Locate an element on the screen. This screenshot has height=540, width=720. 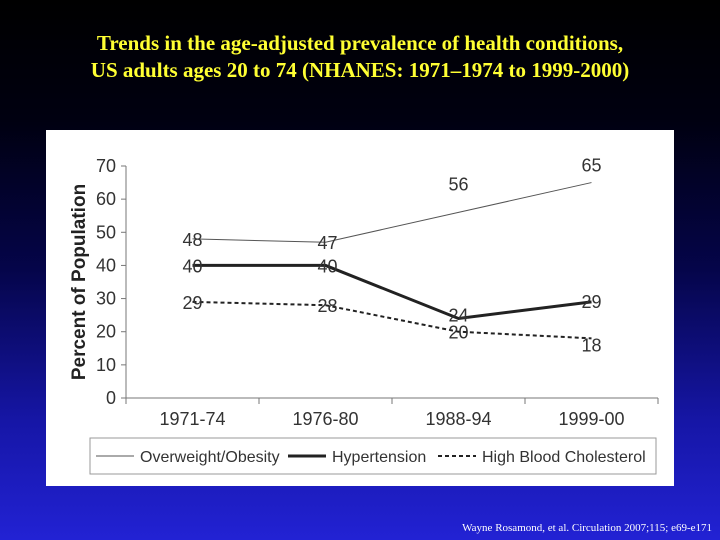
legend-label-hypertension: Hypertension is located at coordinates (379, 457).